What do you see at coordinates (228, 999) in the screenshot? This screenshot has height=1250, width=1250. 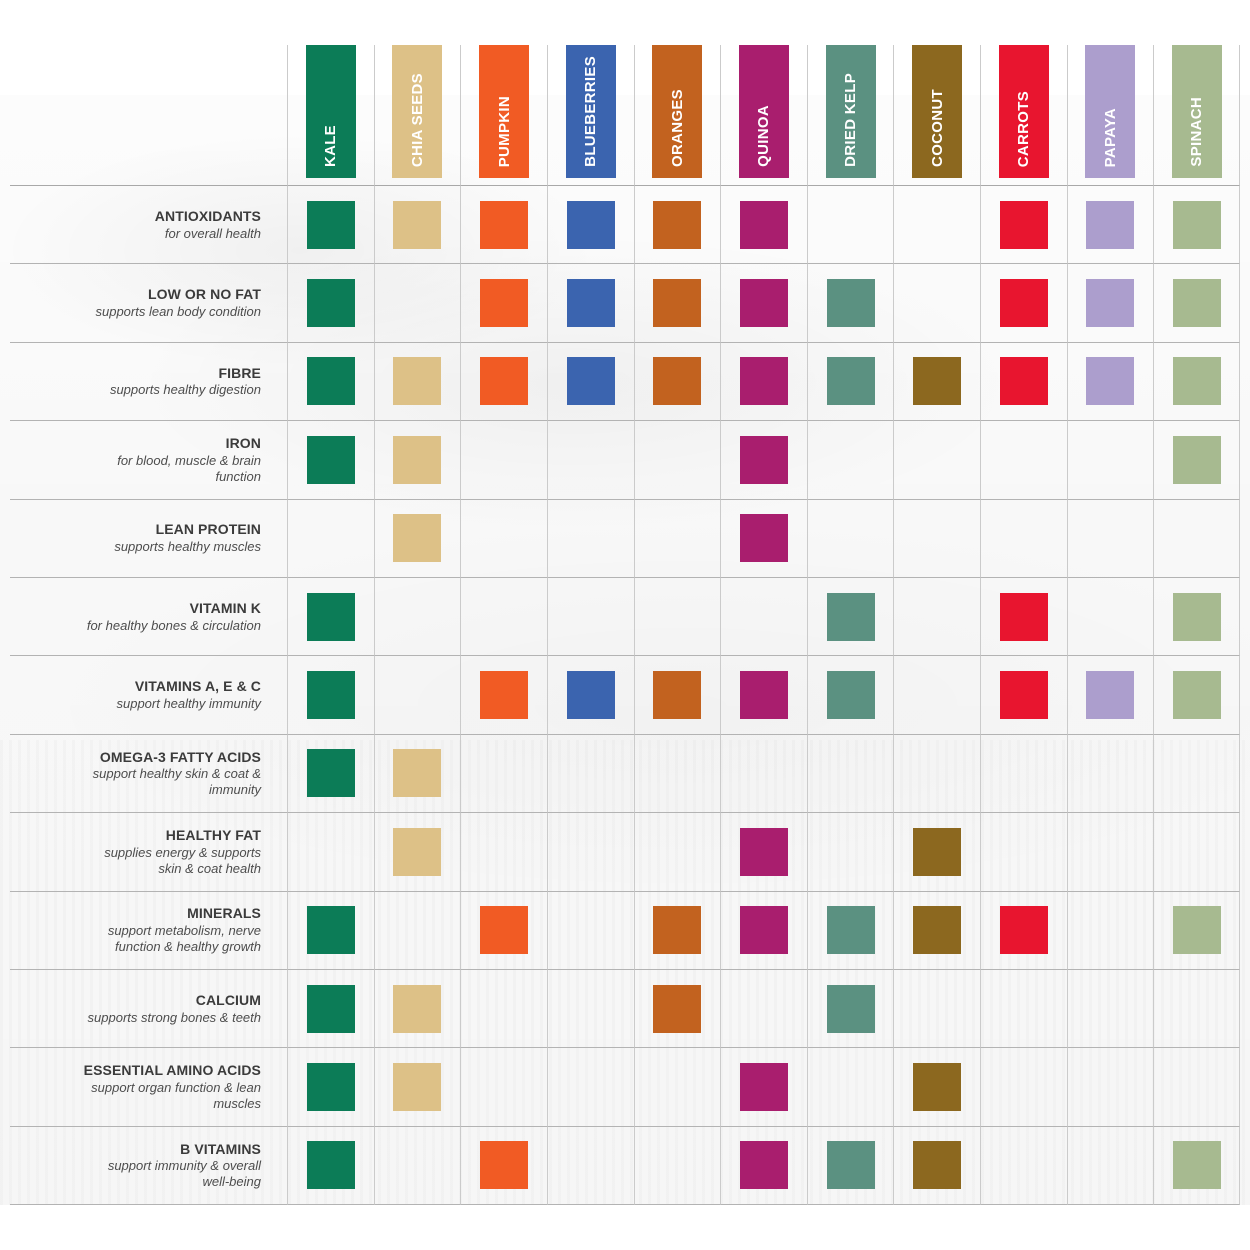 I see `nutrient-name: CALCIUM` at bounding box center [228, 999].